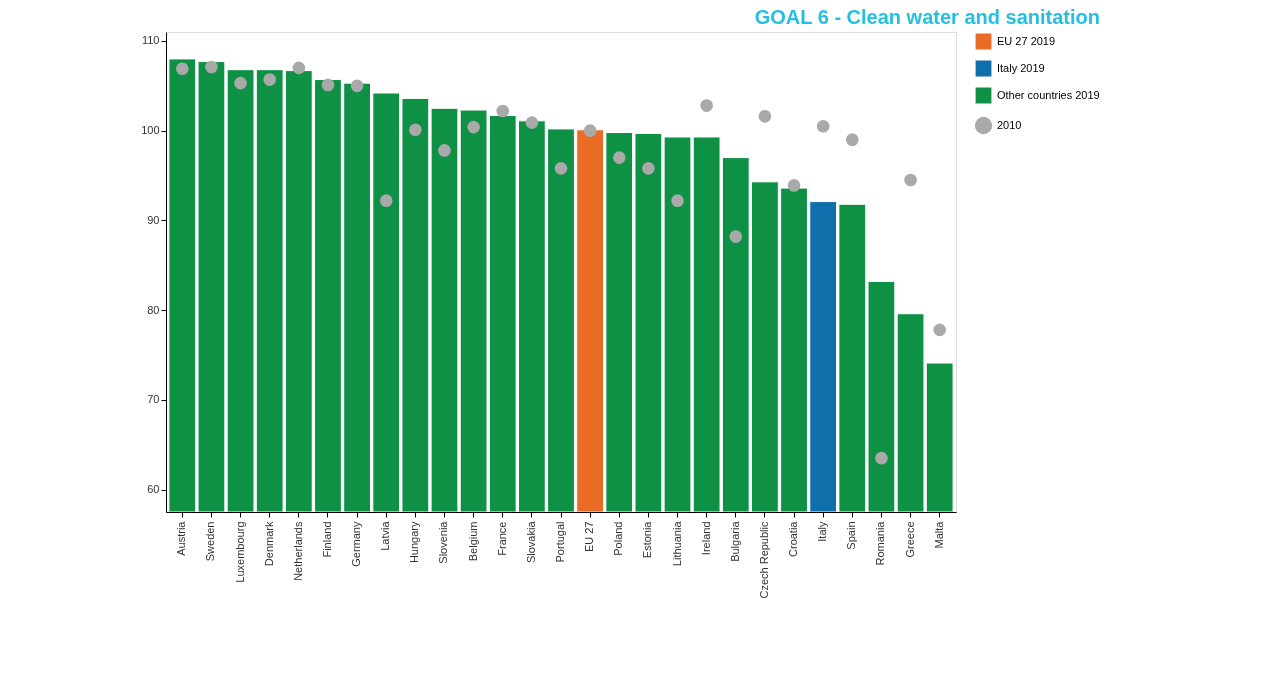  I want to click on x-tick-label: Finland, so click(326, 539).